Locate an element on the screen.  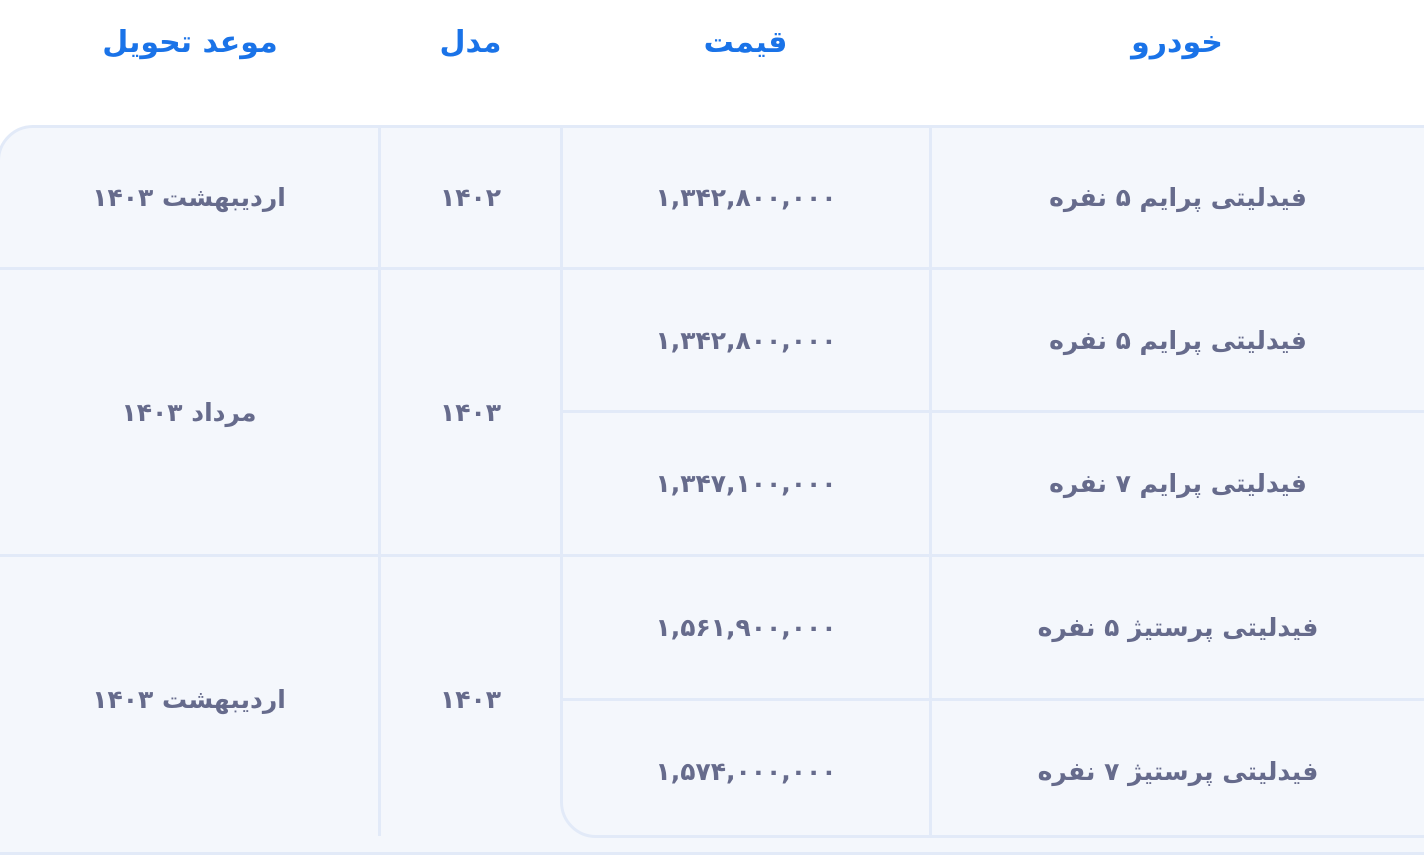
car-cell: فیدلیتی پرستیژ ۵ نفره is located at coordinates (1178, 627).